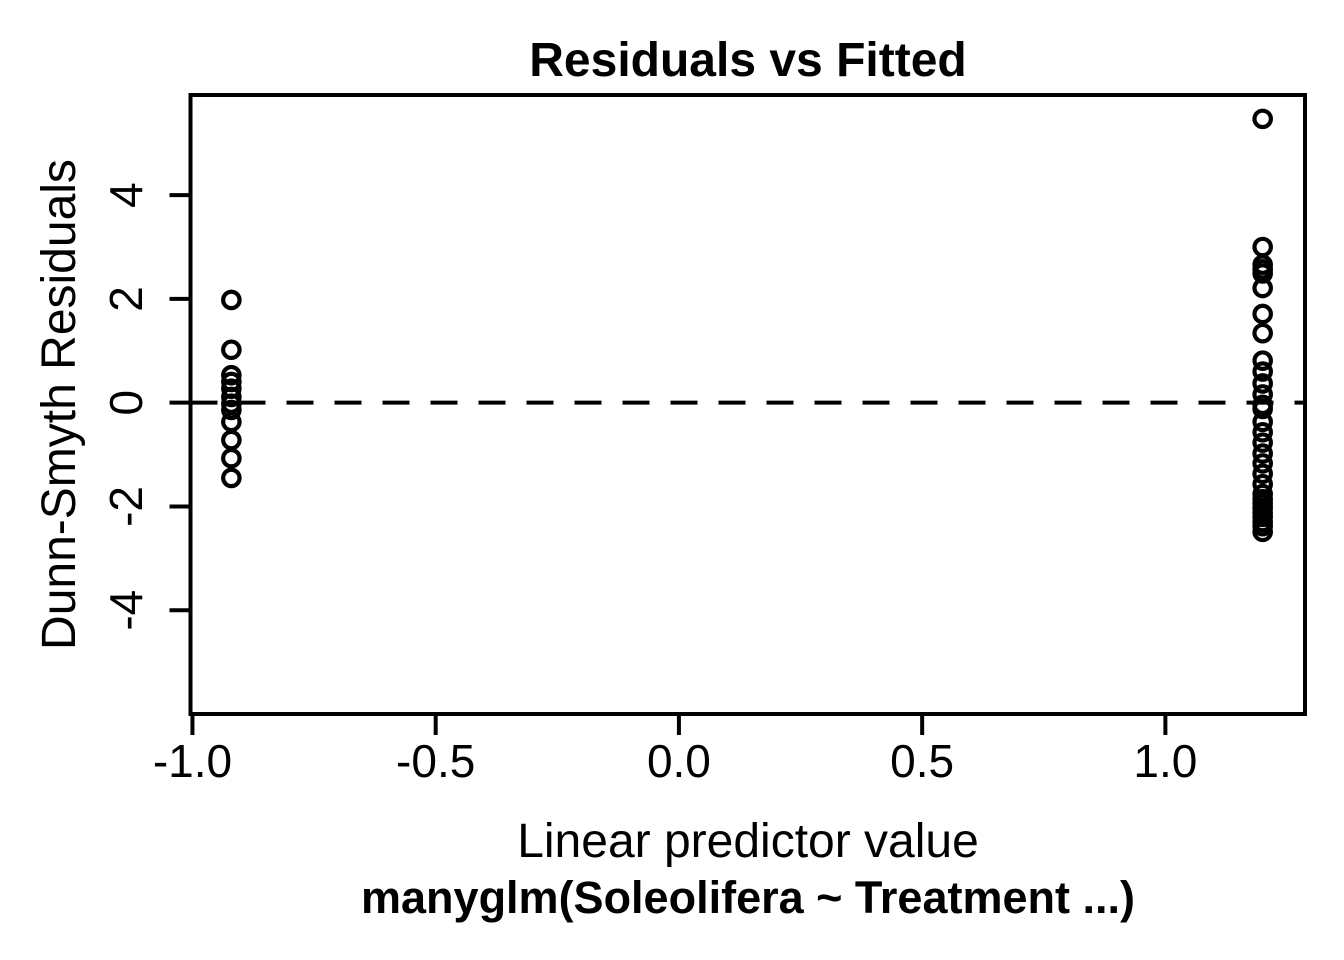  Describe the element at coordinates (748, 841) in the screenshot. I see `x-axis-label: Linear predictor value` at that location.